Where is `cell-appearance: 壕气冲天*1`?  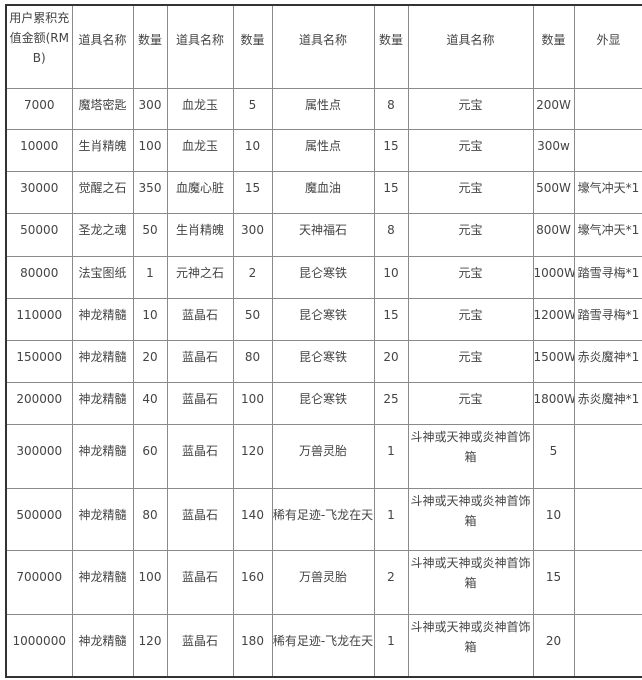
cell-appearance: 壕气冲天*1 is located at coordinates (607, 234).